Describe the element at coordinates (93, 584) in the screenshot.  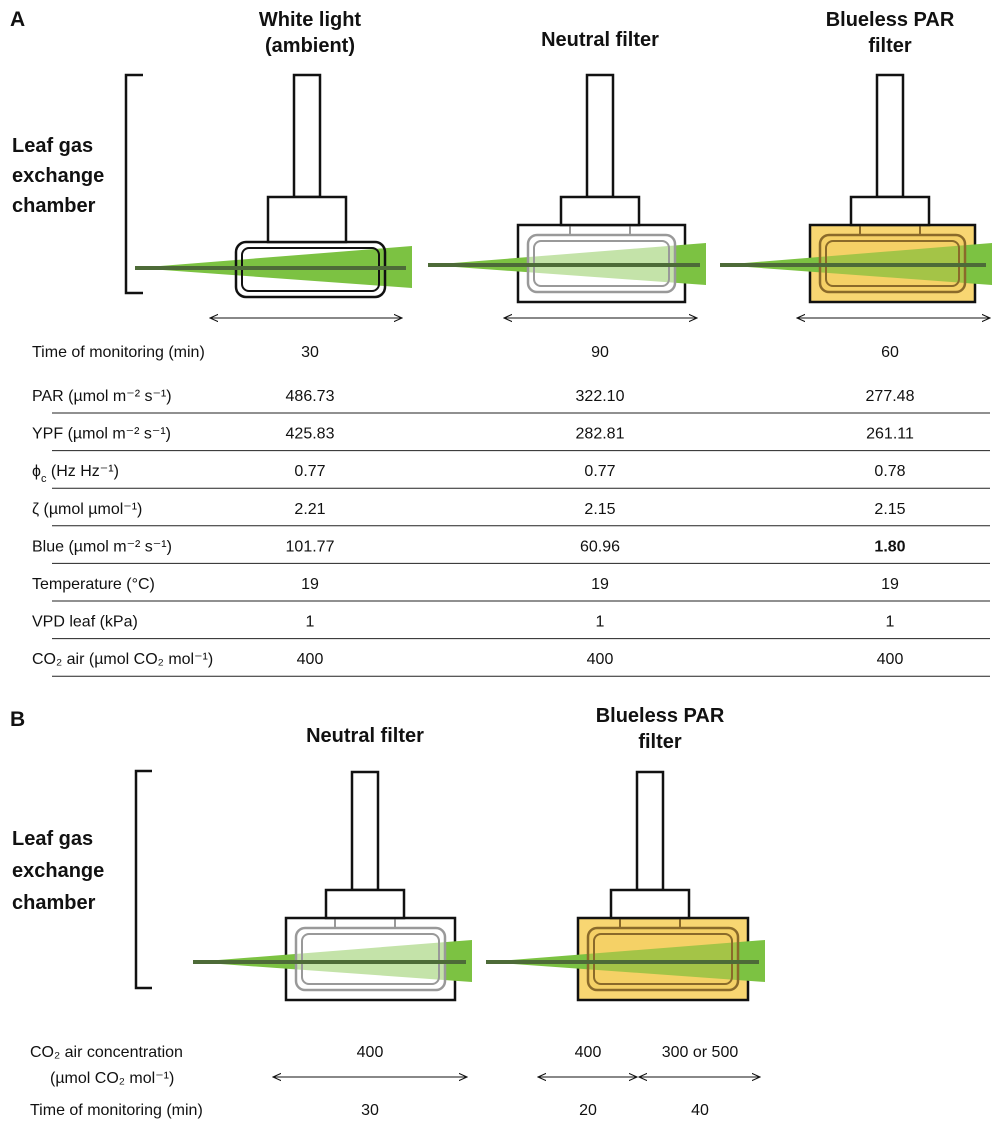
I see `row-label: Temperature (°C)` at that location.